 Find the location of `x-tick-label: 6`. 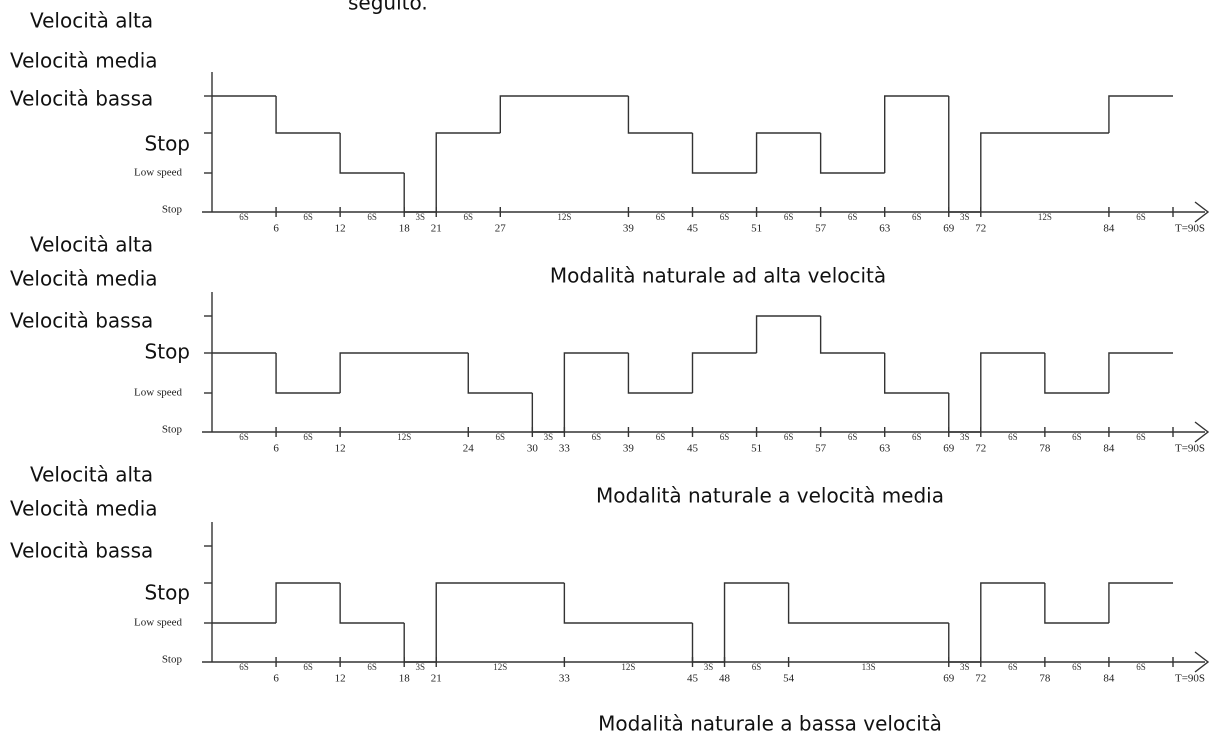

x-tick-label: 6 is located at coordinates (276, 449).